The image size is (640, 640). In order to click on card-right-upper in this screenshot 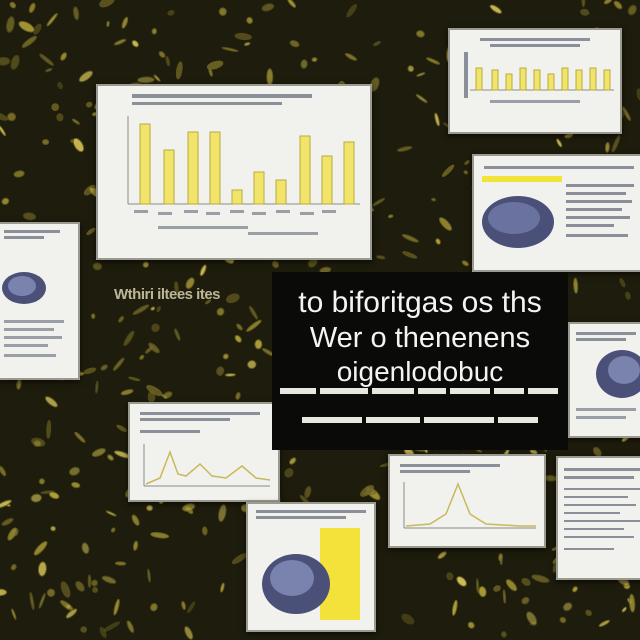, I will do `click(556, 213)`.